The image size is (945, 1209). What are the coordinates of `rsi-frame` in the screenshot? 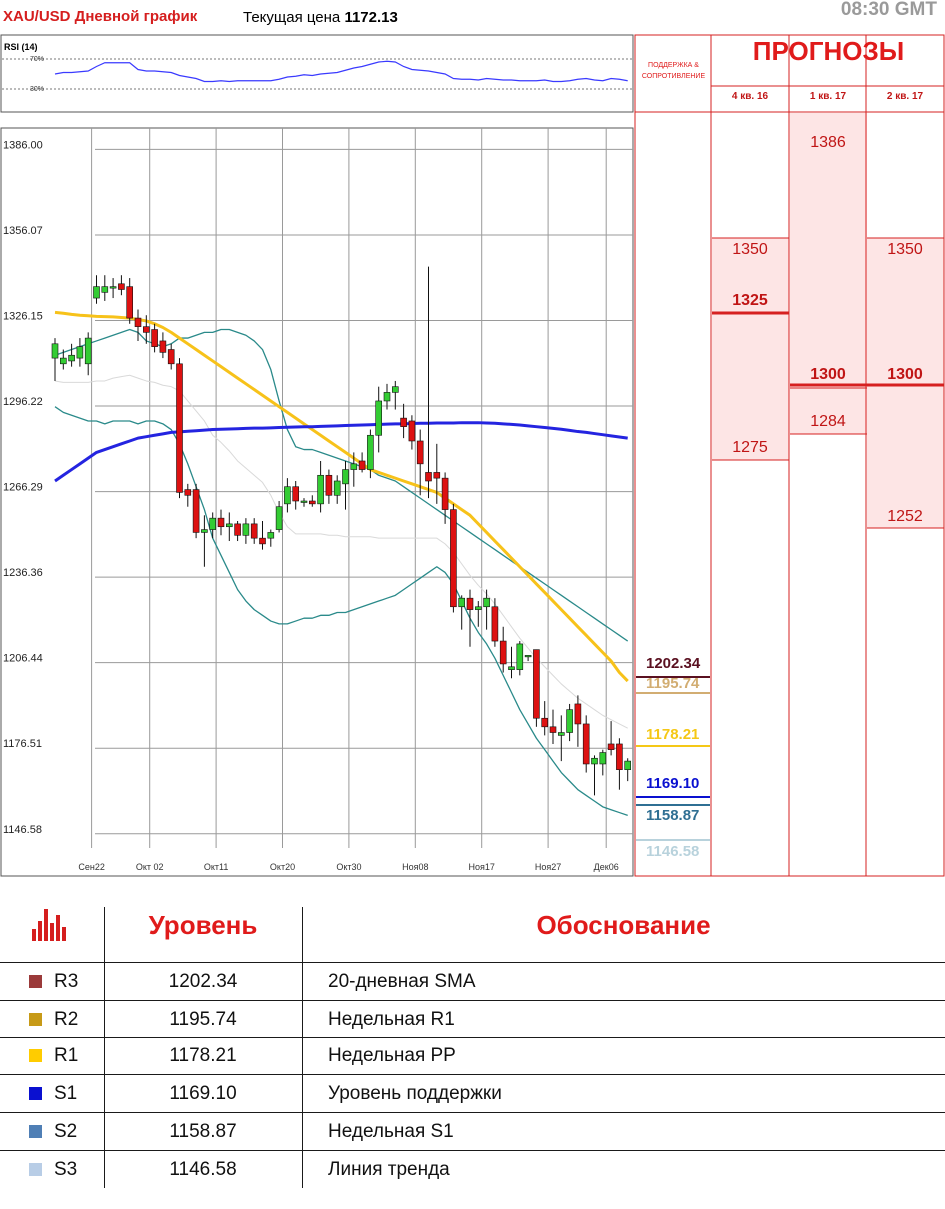 It's located at (317, 73).